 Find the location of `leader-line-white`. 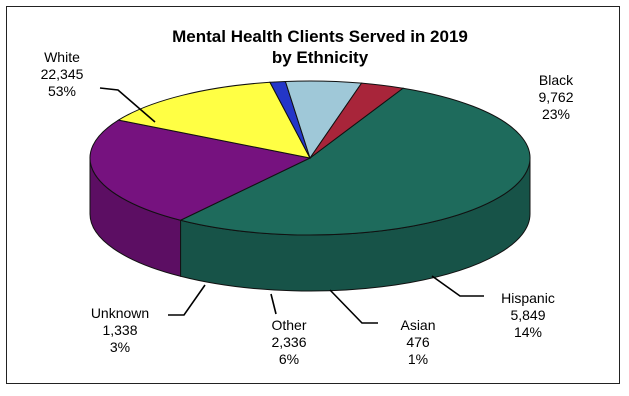

leader-line-white is located at coordinates (127, 105).